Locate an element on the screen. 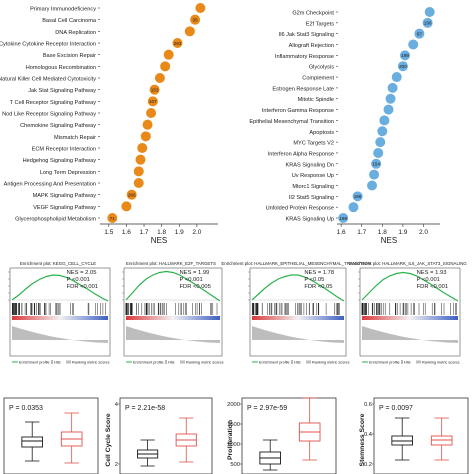  boxplot: P = 2.97e-59 Proliferation 2000 1500 1000 500 is located at coordinates (282, 435).